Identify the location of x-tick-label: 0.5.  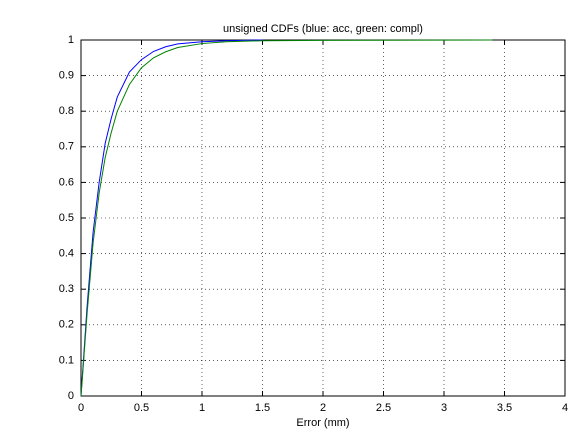
(141, 408).